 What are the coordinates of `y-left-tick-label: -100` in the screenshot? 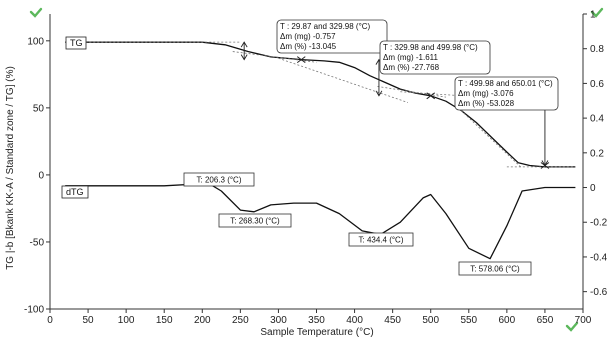 It's located at (34, 310).